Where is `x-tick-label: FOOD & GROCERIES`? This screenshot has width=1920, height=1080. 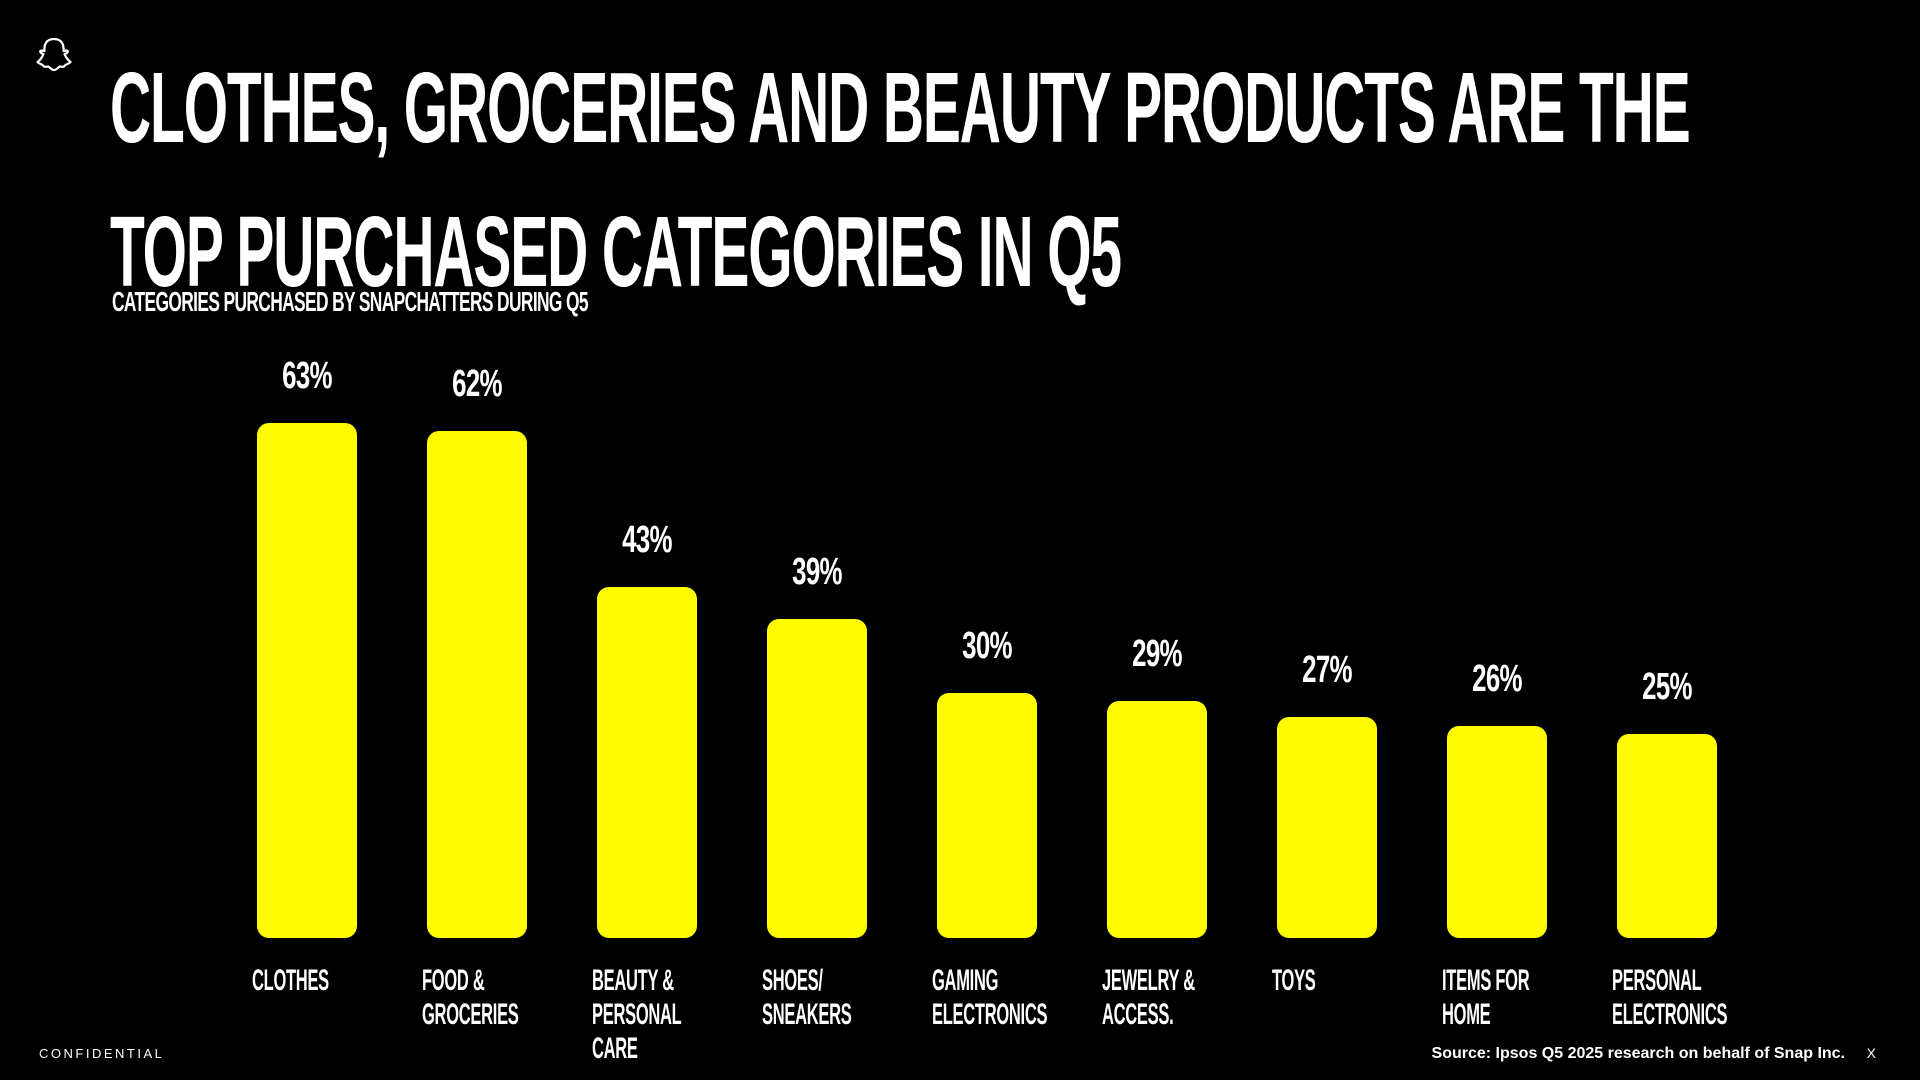 x-tick-label: FOOD & GROCERIES is located at coordinates (470, 997).